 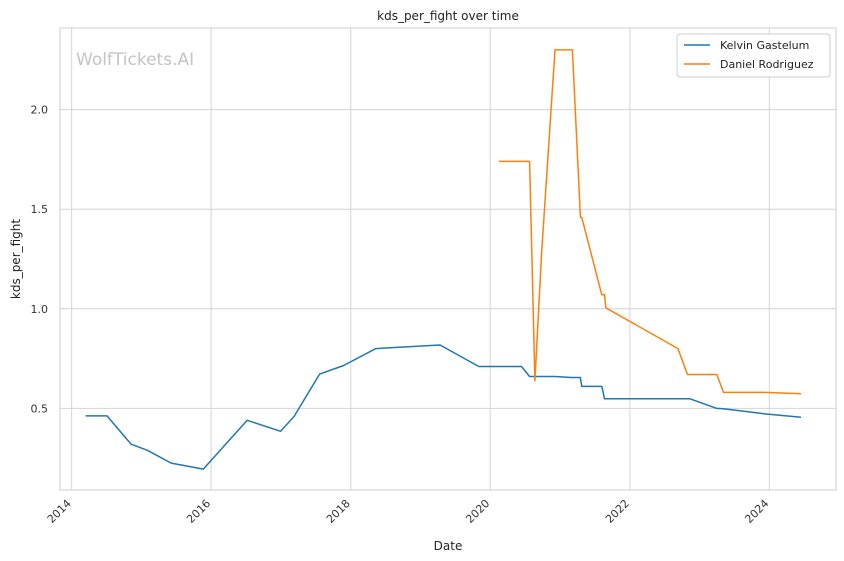 What do you see at coordinates (59, 511) in the screenshot?
I see `x-tick-label-2014: 2014` at bounding box center [59, 511].